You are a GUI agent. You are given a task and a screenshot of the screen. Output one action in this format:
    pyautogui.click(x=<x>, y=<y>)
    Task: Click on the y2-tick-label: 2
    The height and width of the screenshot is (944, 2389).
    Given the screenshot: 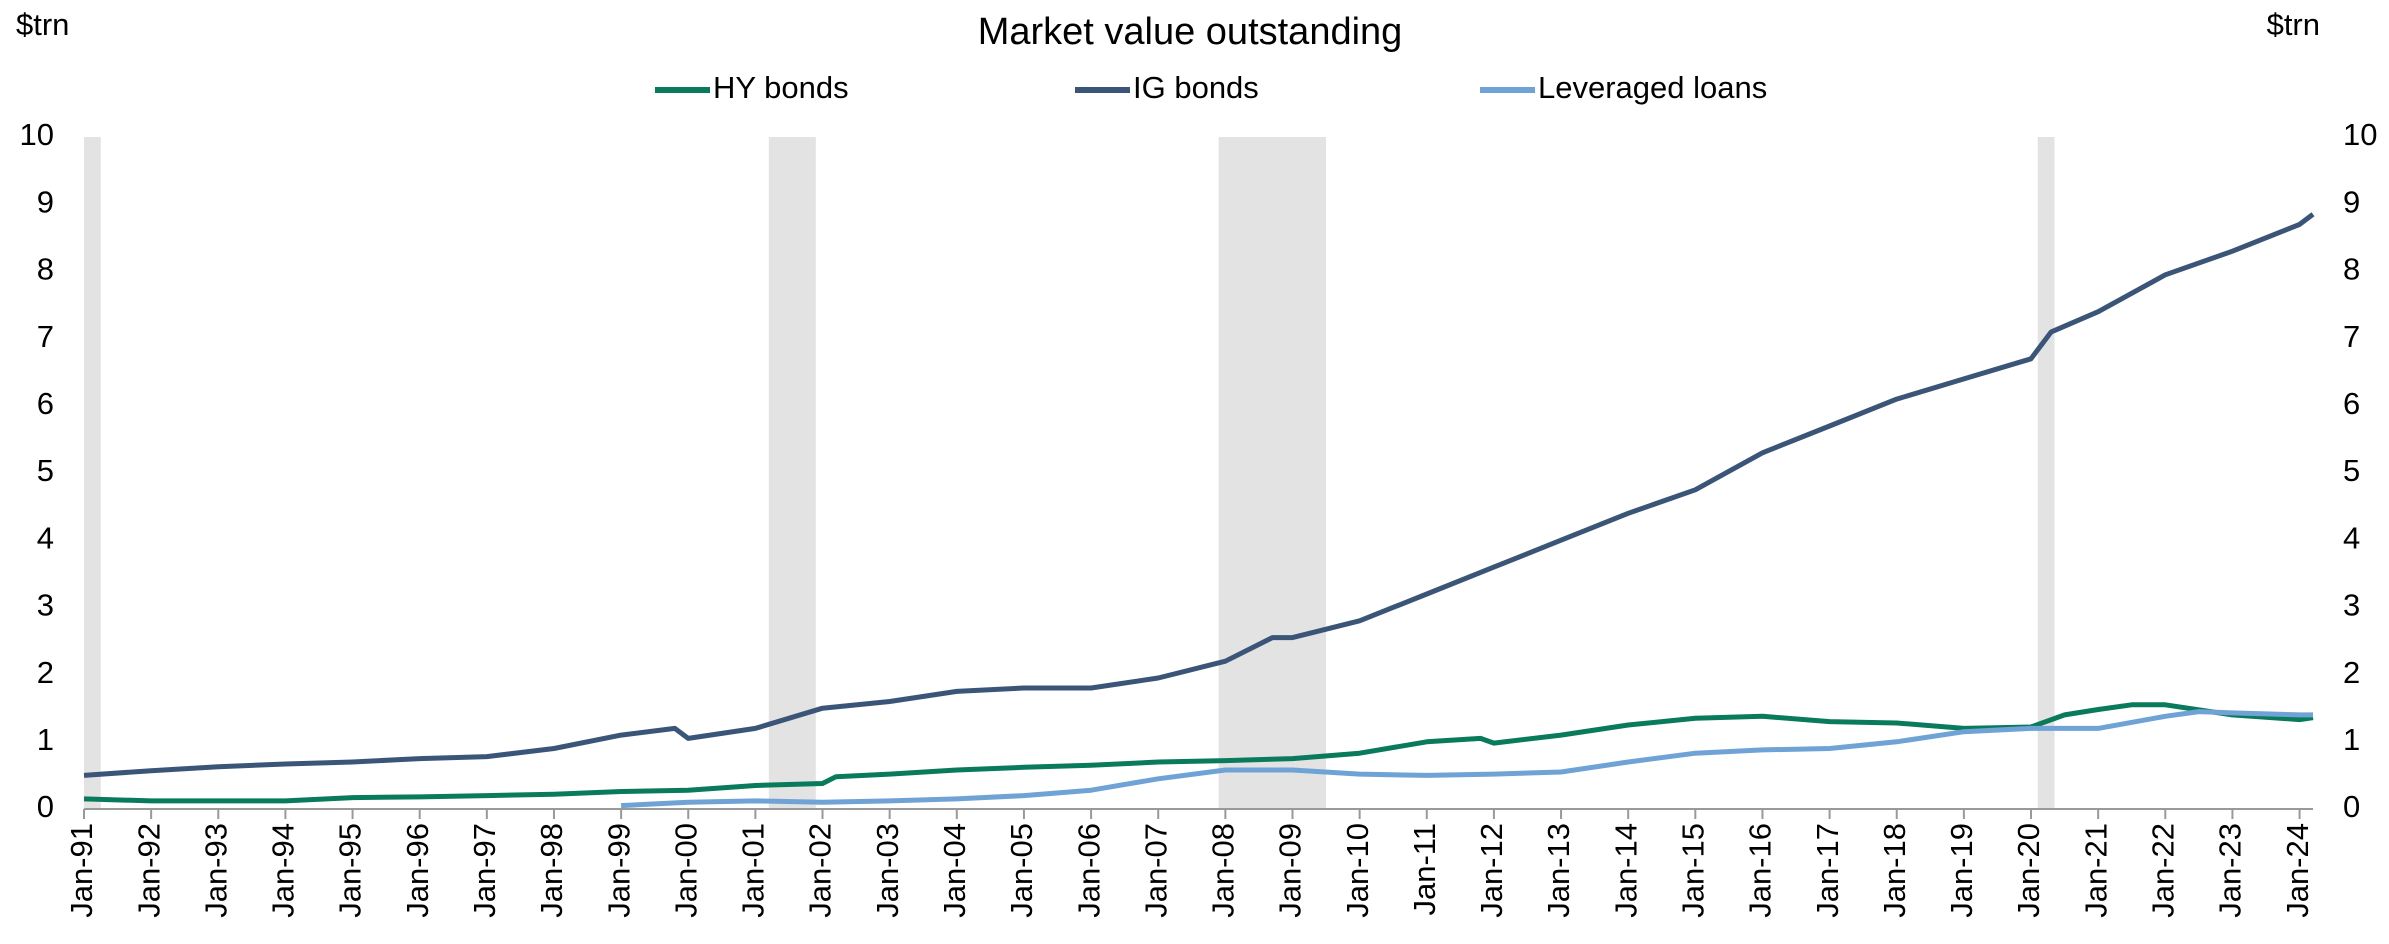 What is the action you would take?
    pyautogui.click(x=2351, y=672)
    